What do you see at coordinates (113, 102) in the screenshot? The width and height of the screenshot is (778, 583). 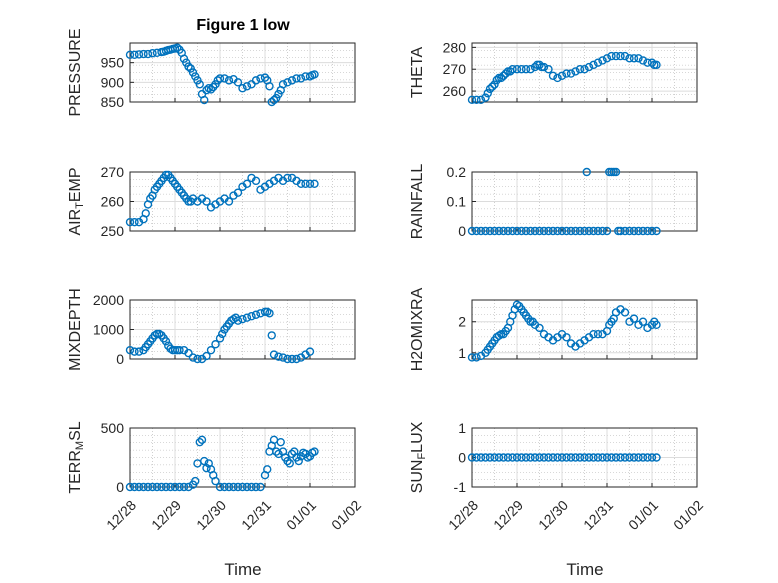 I see `y-tick-label: 850` at bounding box center [113, 102].